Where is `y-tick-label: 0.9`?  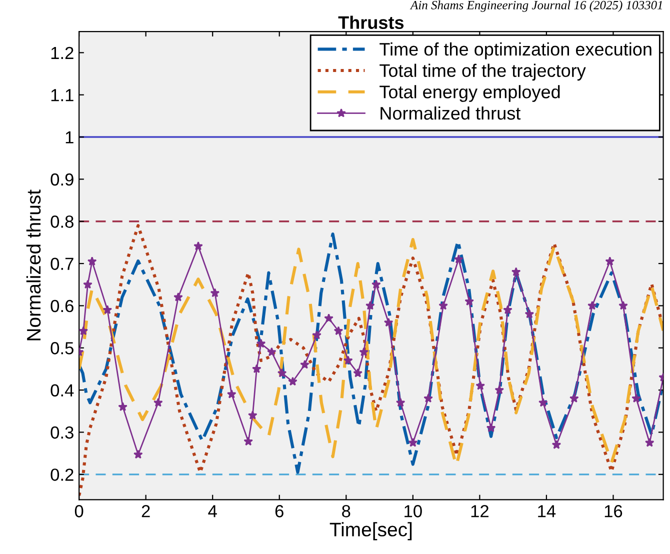 y-tick-label: 0.9 is located at coordinates (62, 179).